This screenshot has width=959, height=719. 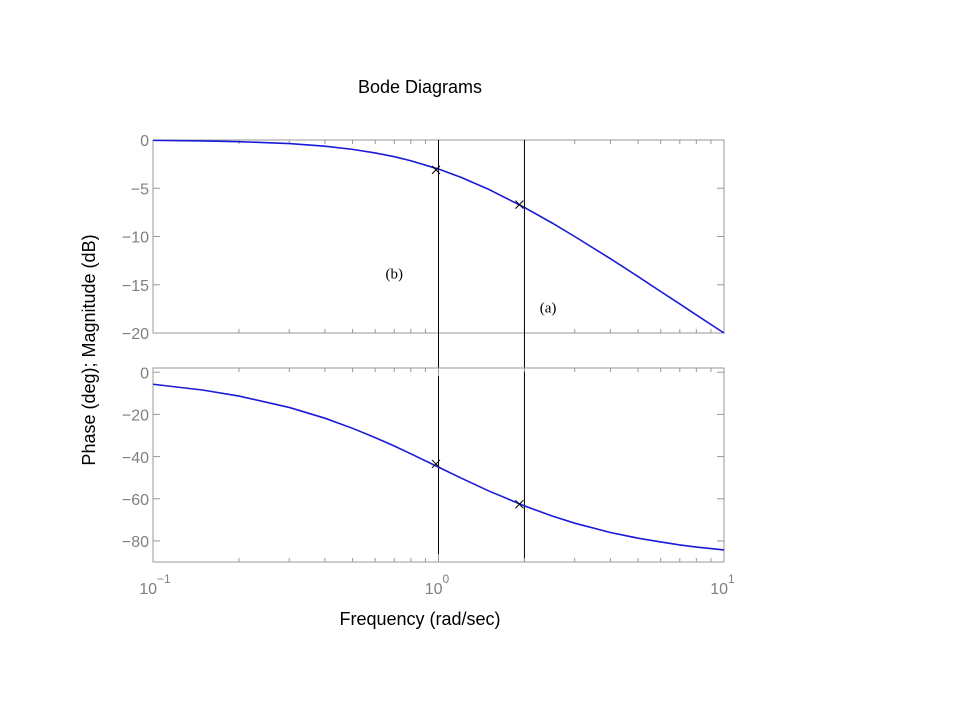 I want to click on y-tick-label: −5, so click(x=140, y=189).